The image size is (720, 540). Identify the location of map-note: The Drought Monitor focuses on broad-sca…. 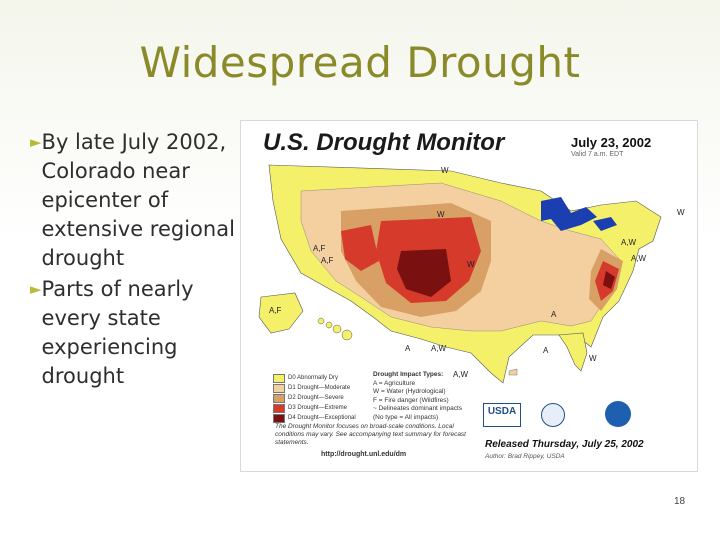
(370, 434).